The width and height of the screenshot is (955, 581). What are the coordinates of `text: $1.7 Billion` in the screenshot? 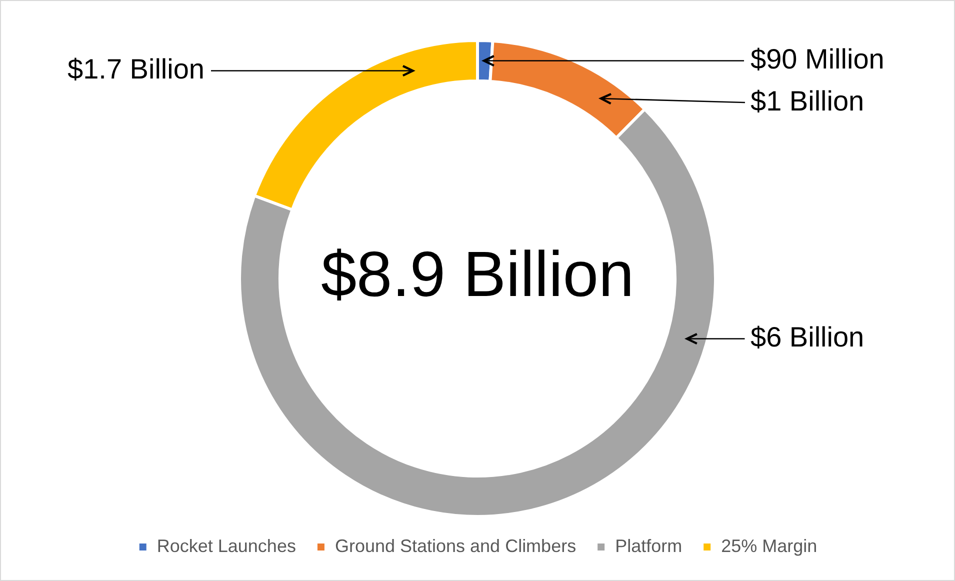 It's located at (136, 68).